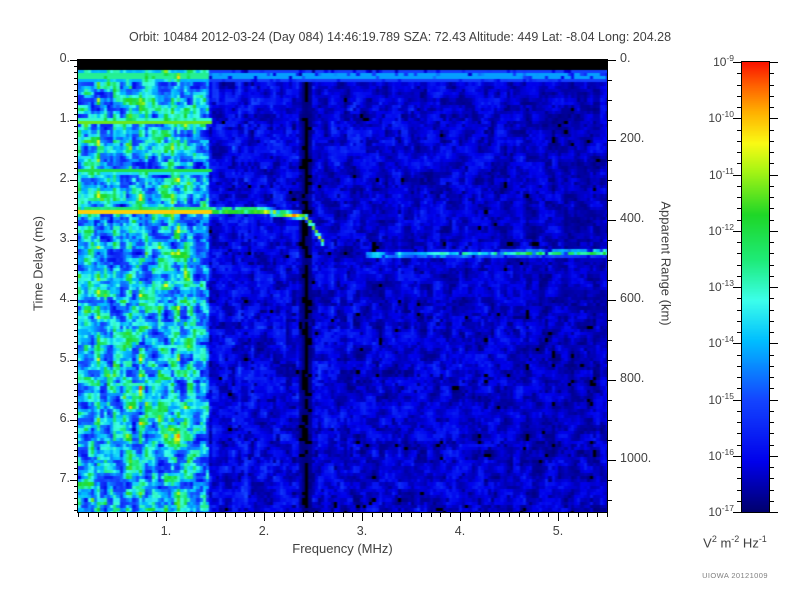 This screenshot has width=800, height=600. What do you see at coordinates (64, 418) in the screenshot?
I see `y-tick-label: 6.` at bounding box center [64, 418].